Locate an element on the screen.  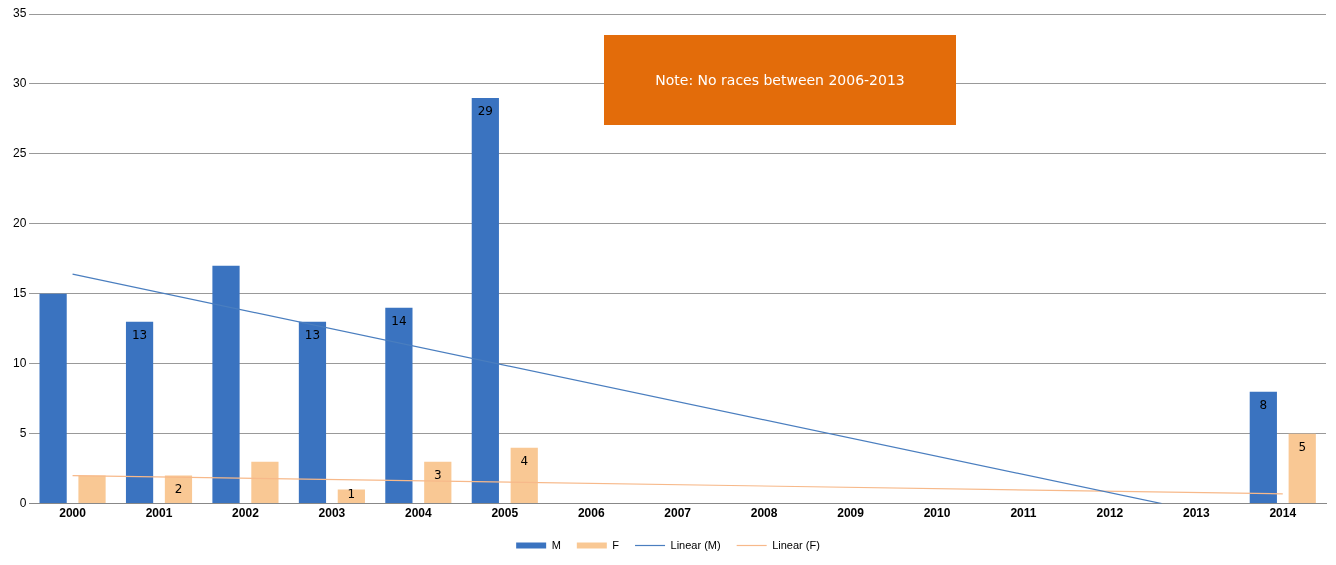
data-label: 29 is located at coordinates (485, 111).